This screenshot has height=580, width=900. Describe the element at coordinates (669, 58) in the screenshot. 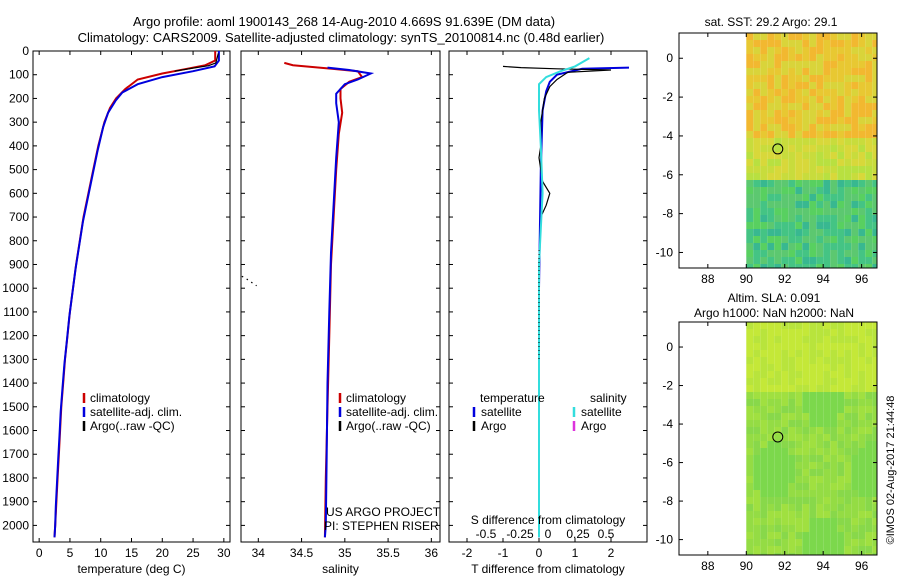

I see `y-tick-label: 0` at that location.